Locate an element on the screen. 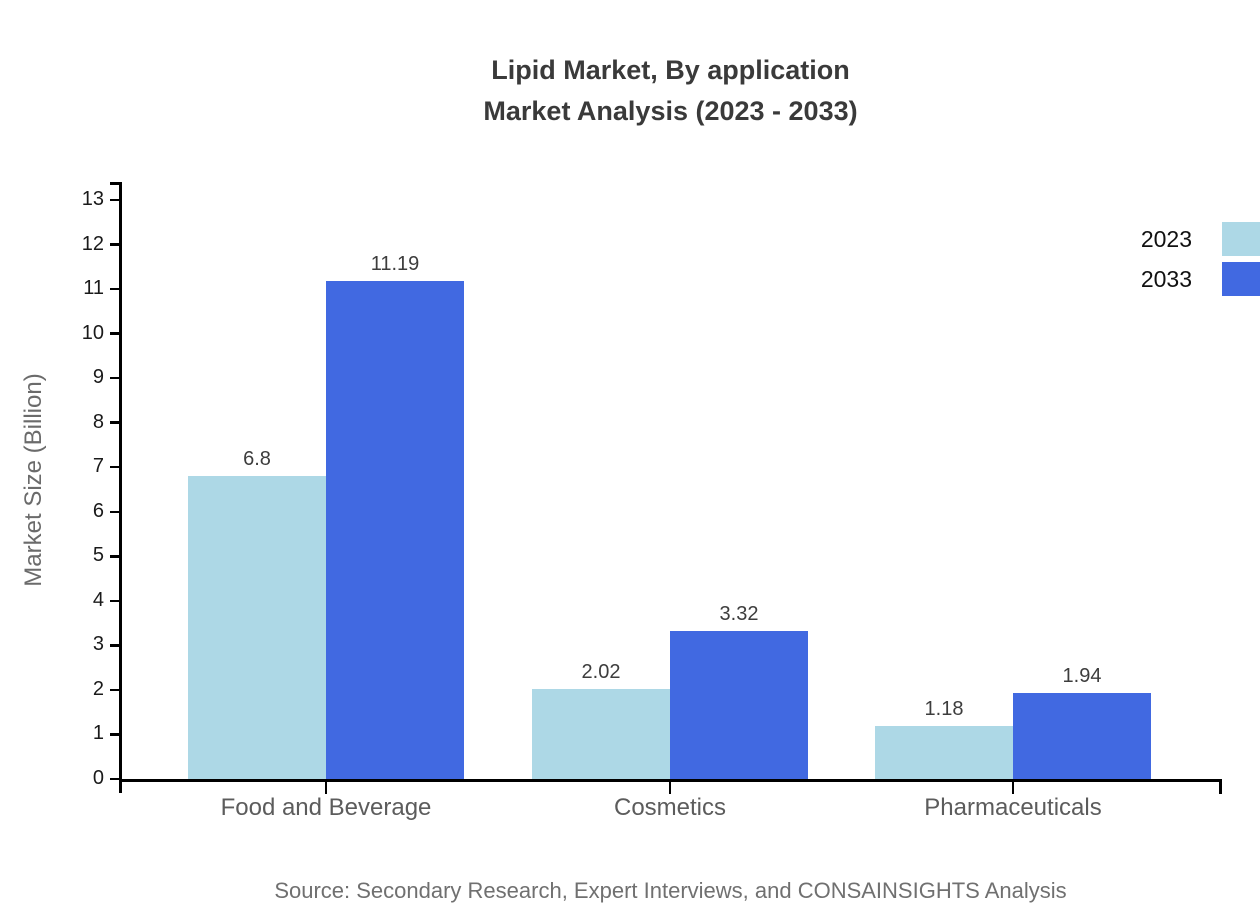  y-tick-label: 9 is located at coordinates (98, 377).